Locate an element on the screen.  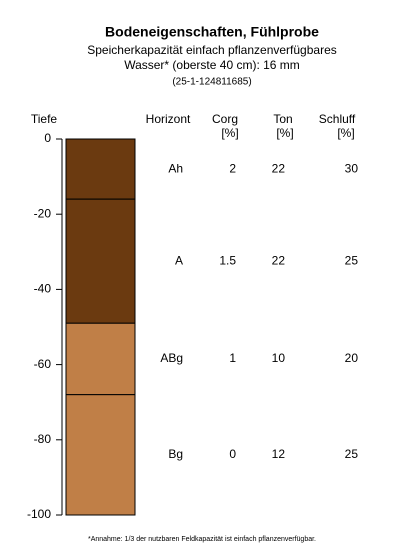
y-tick-label: -60 is located at coordinates (43, 364).